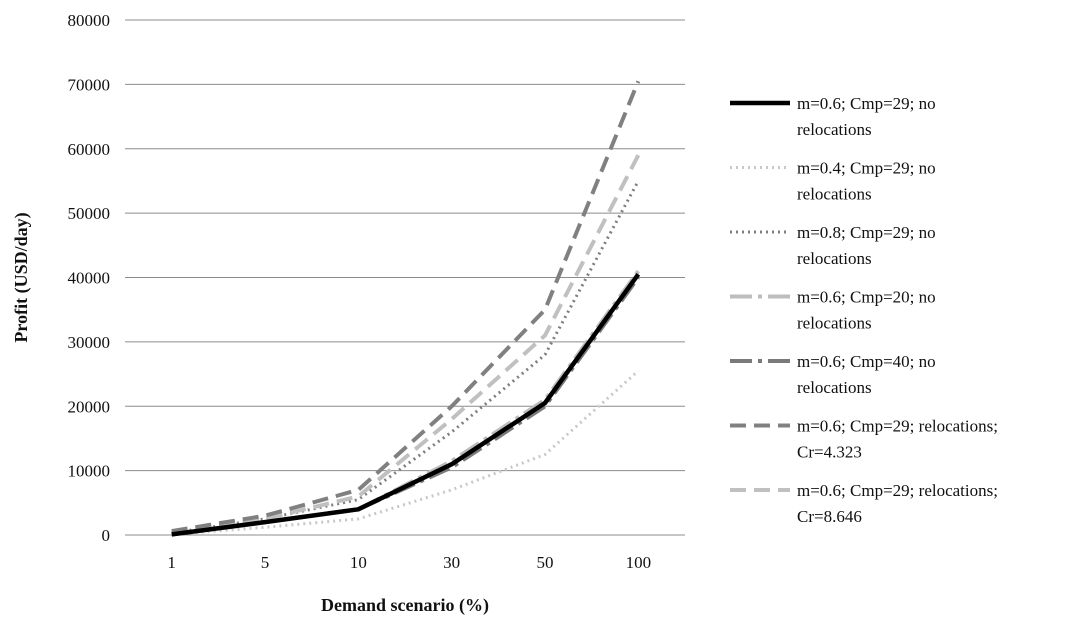 This screenshot has height=617, width=1070. Describe the element at coordinates (89, 20) in the screenshot. I see `y-tick-label: 80000` at that location.